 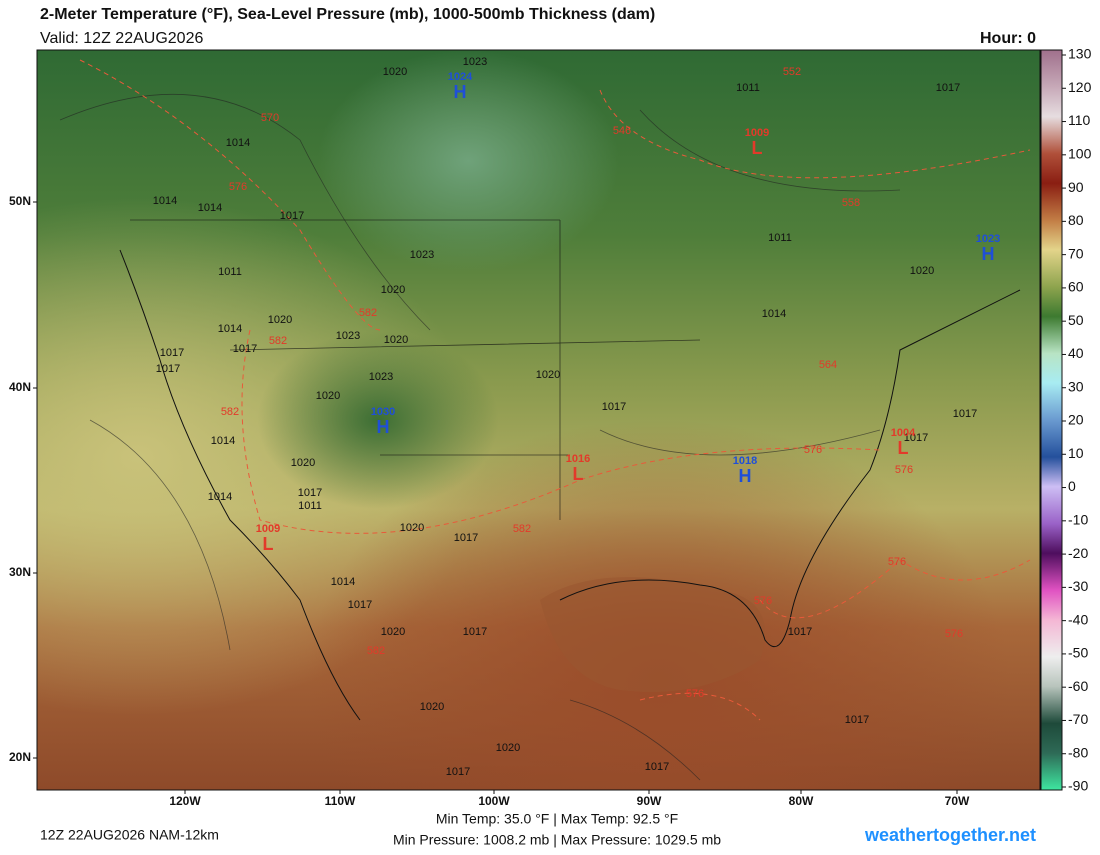 I want to click on latitude-label: 30N, so click(x=20, y=572).